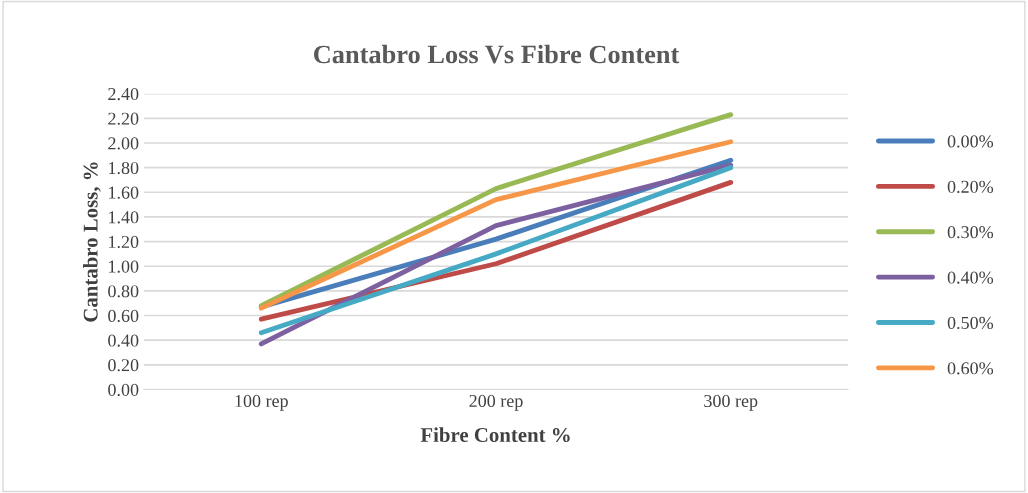  What do you see at coordinates (970, 186) in the screenshot?
I see `legend-label: 0.20%` at bounding box center [970, 186].